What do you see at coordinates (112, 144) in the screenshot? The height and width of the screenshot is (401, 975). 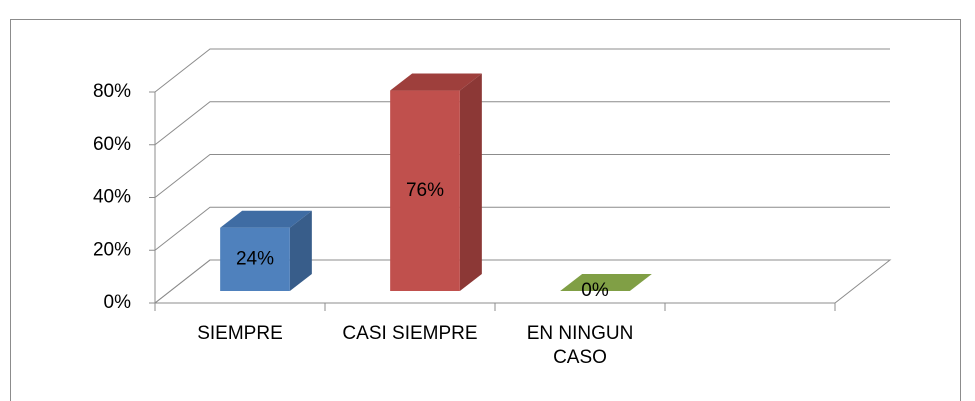 I see `y-tick-label: 60%` at bounding box center [112, 144].